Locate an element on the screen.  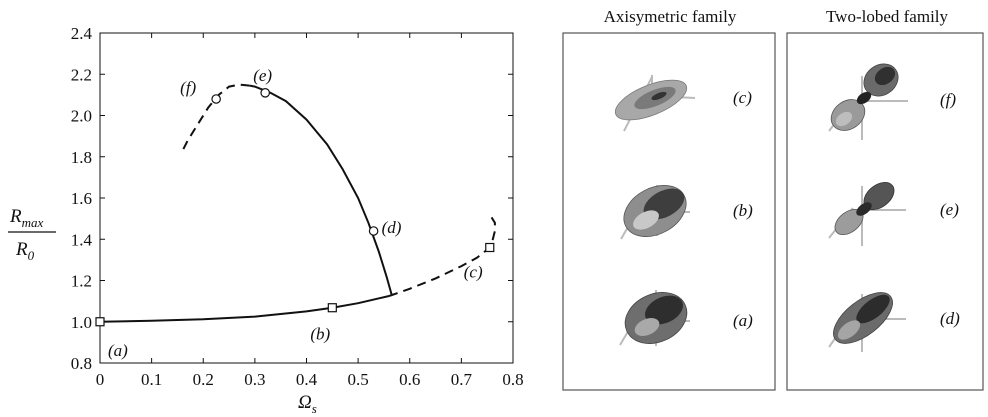
x-tick-label: 0.7 is located at coordinates (462, 379).